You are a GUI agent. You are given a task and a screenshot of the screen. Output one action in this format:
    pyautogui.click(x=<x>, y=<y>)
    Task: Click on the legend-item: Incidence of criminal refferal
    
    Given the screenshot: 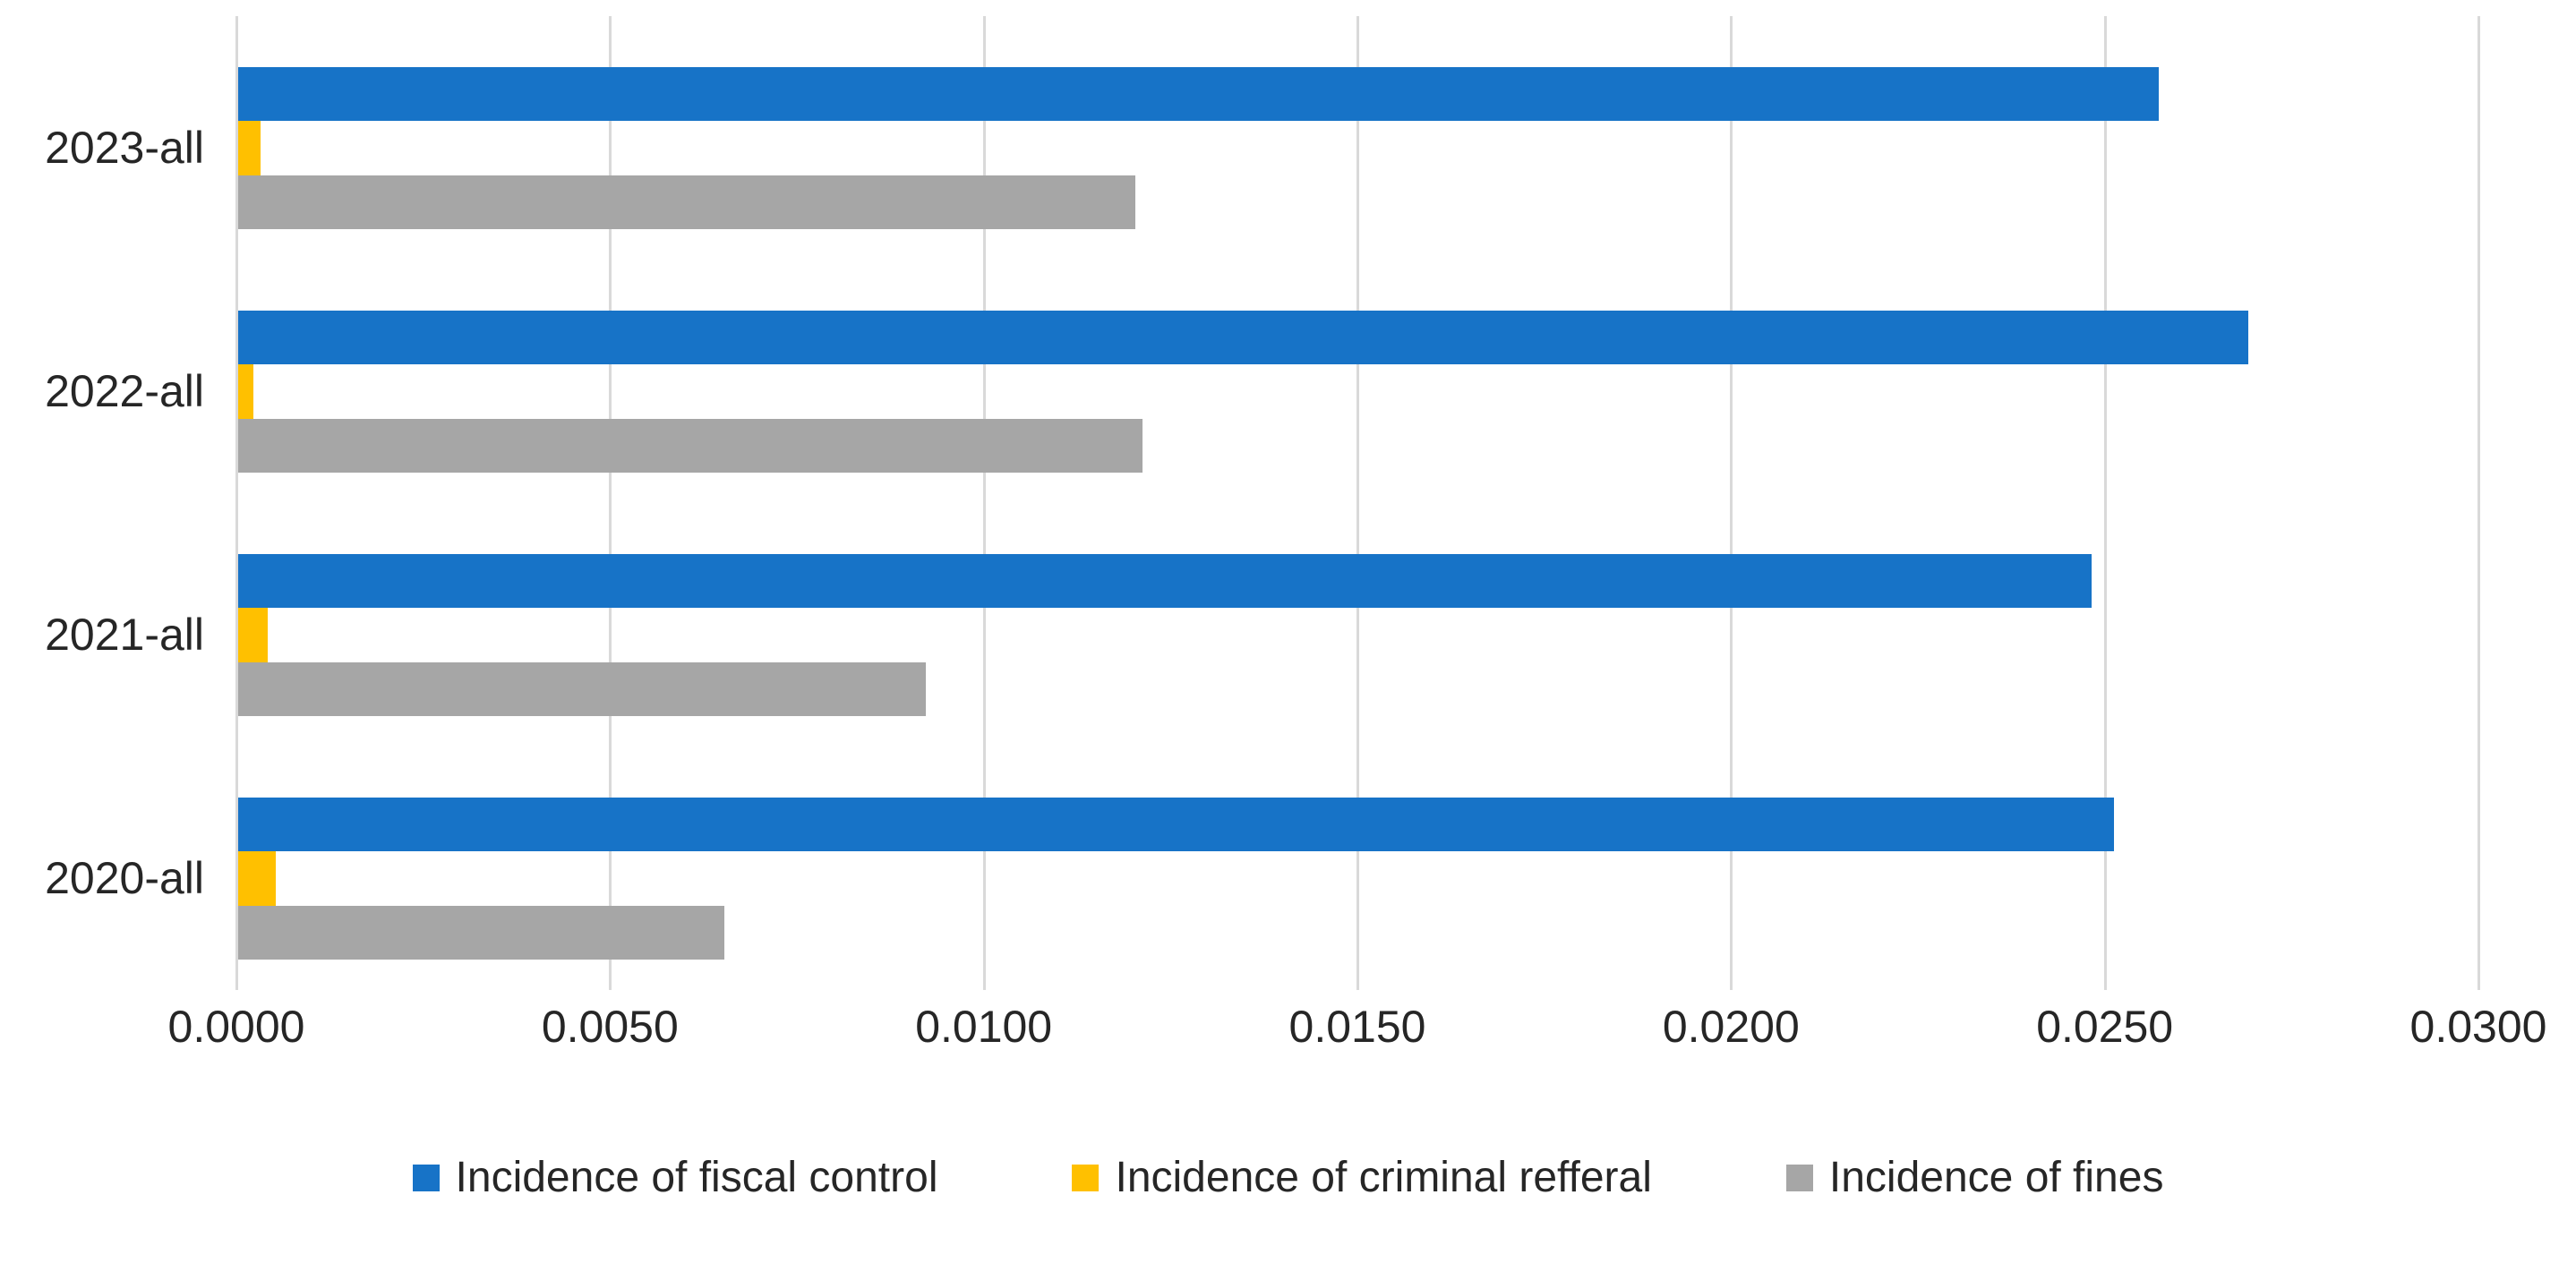 What is the action you would take?
    pyautogui.click(x=1362, y=1178)
    